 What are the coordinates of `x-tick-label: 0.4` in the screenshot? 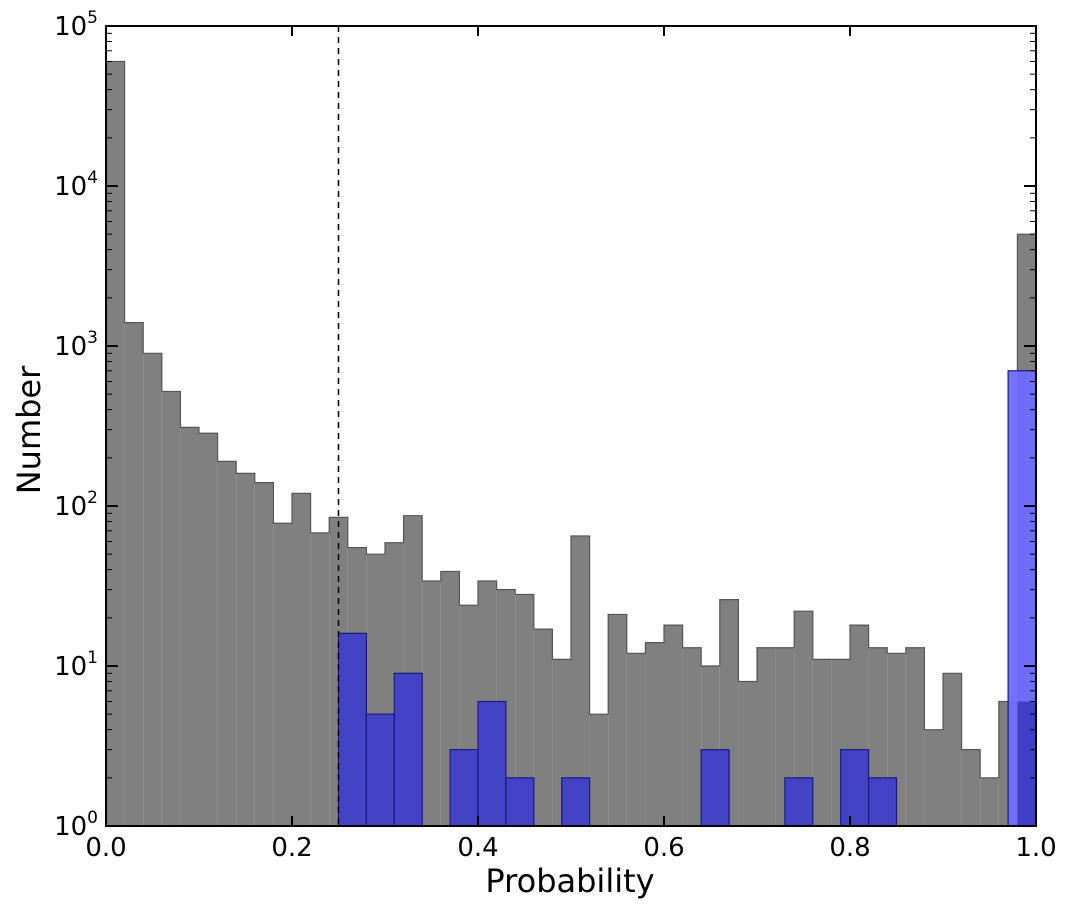 It's located at (477, 848).